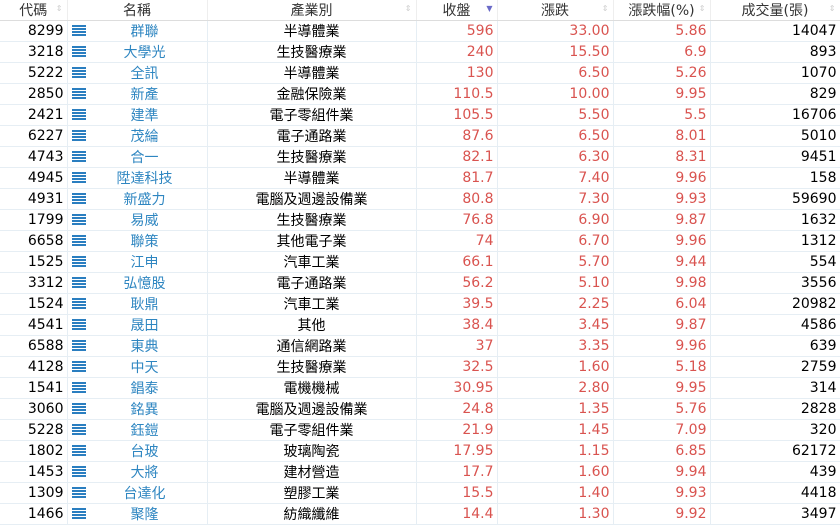 This screenshot has width=840, height=525. What do you see at coordinates (144, 263) in the screenshot?
I see `stock-name-link: 江申` at bounding box center [144, 263].